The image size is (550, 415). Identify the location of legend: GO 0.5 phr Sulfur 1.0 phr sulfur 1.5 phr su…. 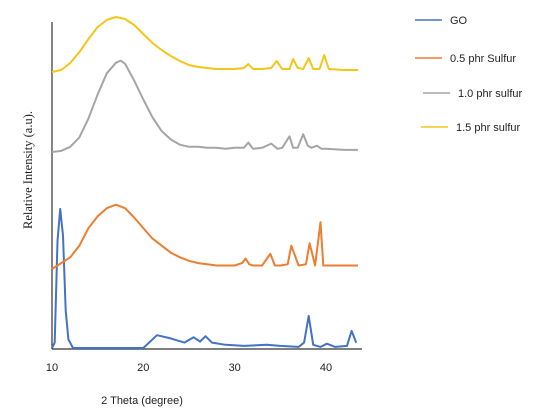
(469, 74).